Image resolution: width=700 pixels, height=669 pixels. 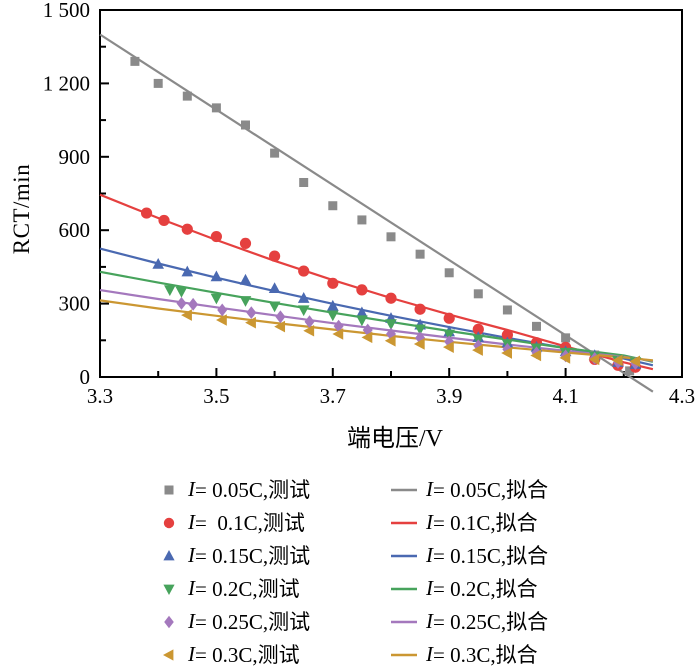 I want to click on legend-fit-label: = 0.1C,拟合, so click(x=485, y=523).